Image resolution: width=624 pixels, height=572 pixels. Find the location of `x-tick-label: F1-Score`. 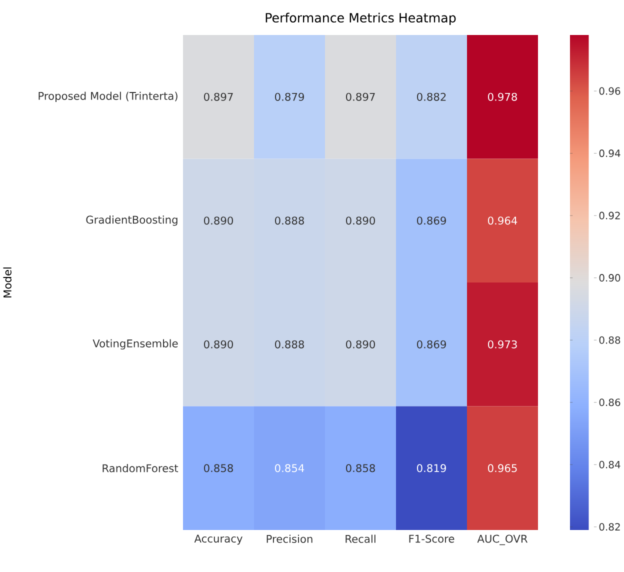

x-tick-label: F1-Score is located at coordinates (431, 538).